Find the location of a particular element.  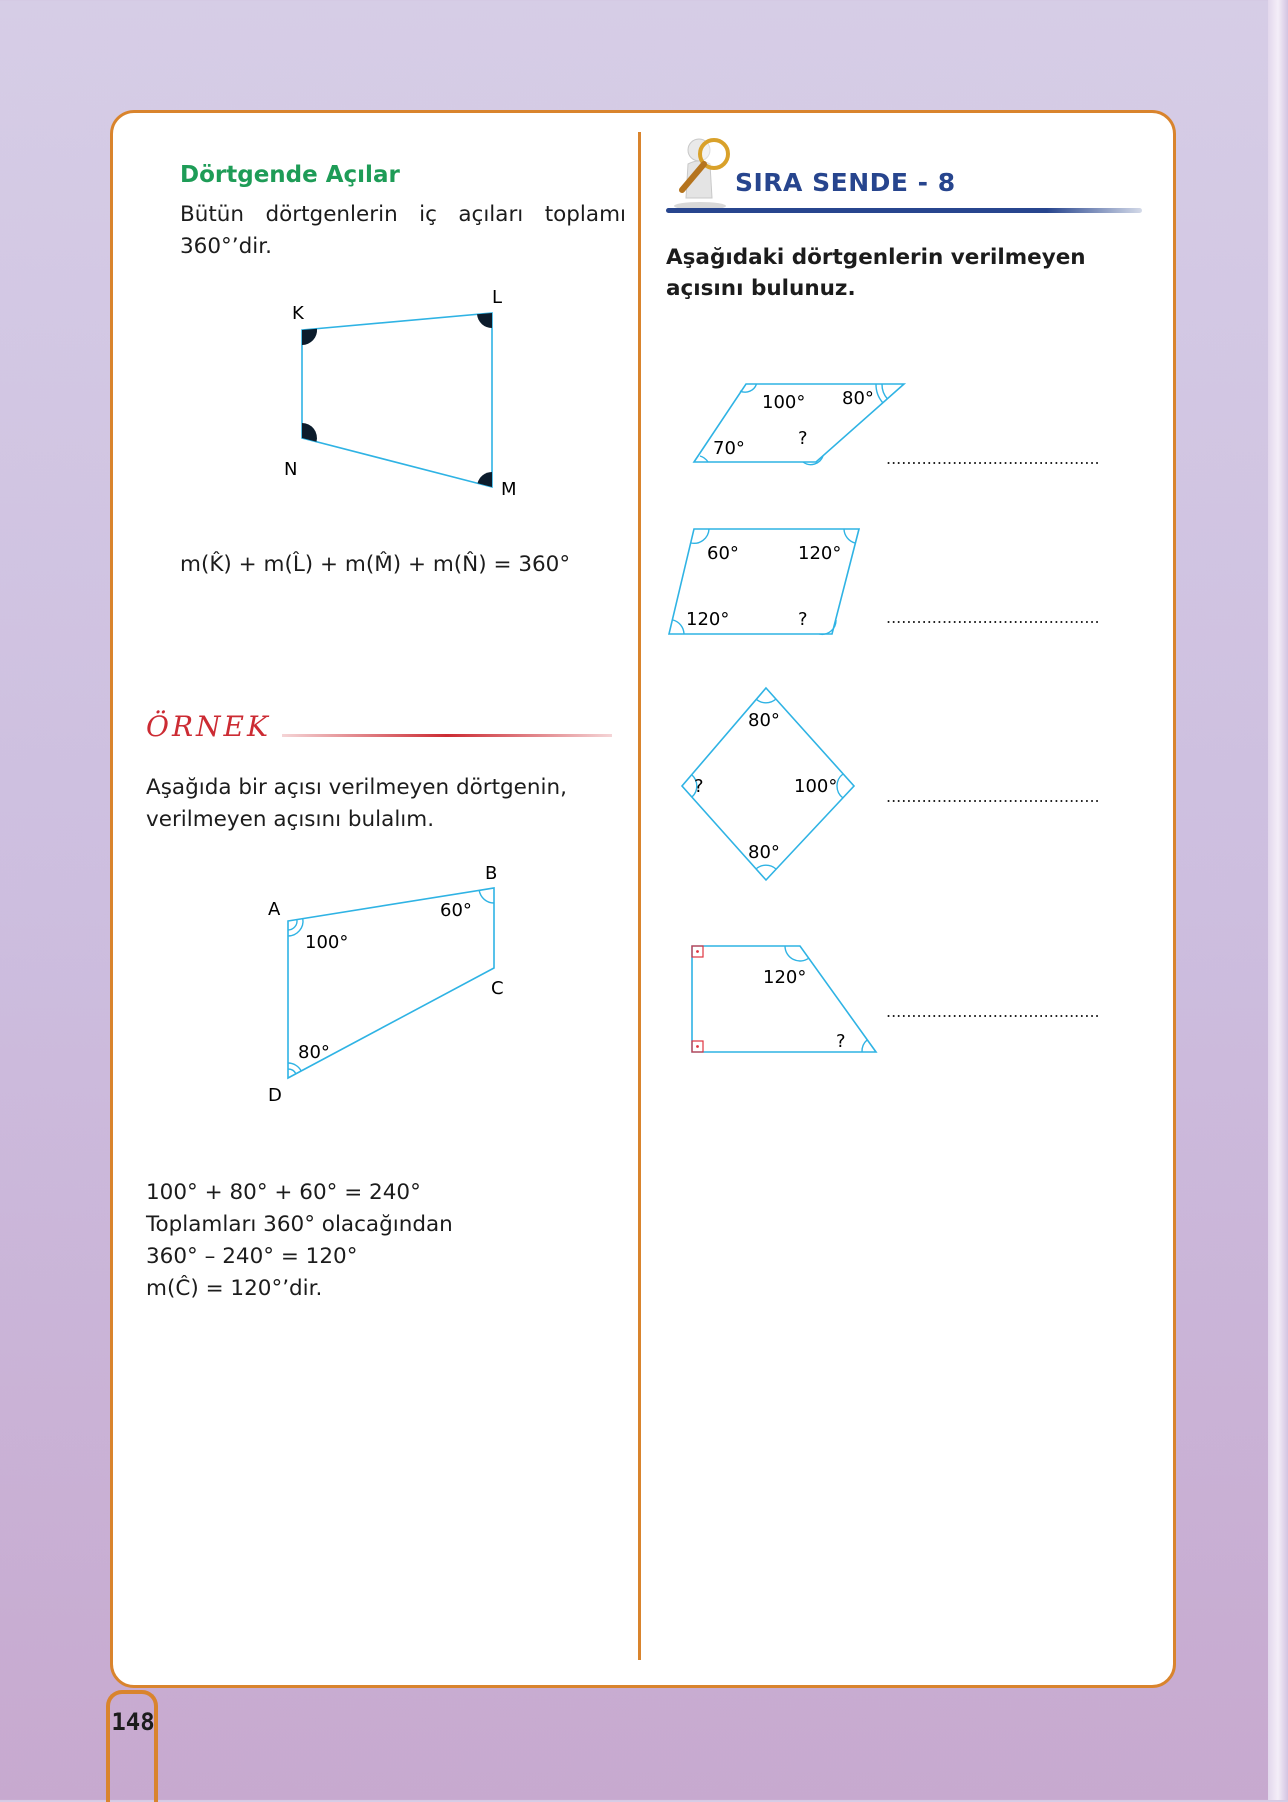

page-number-tab is located at coordinates (132, 1746).